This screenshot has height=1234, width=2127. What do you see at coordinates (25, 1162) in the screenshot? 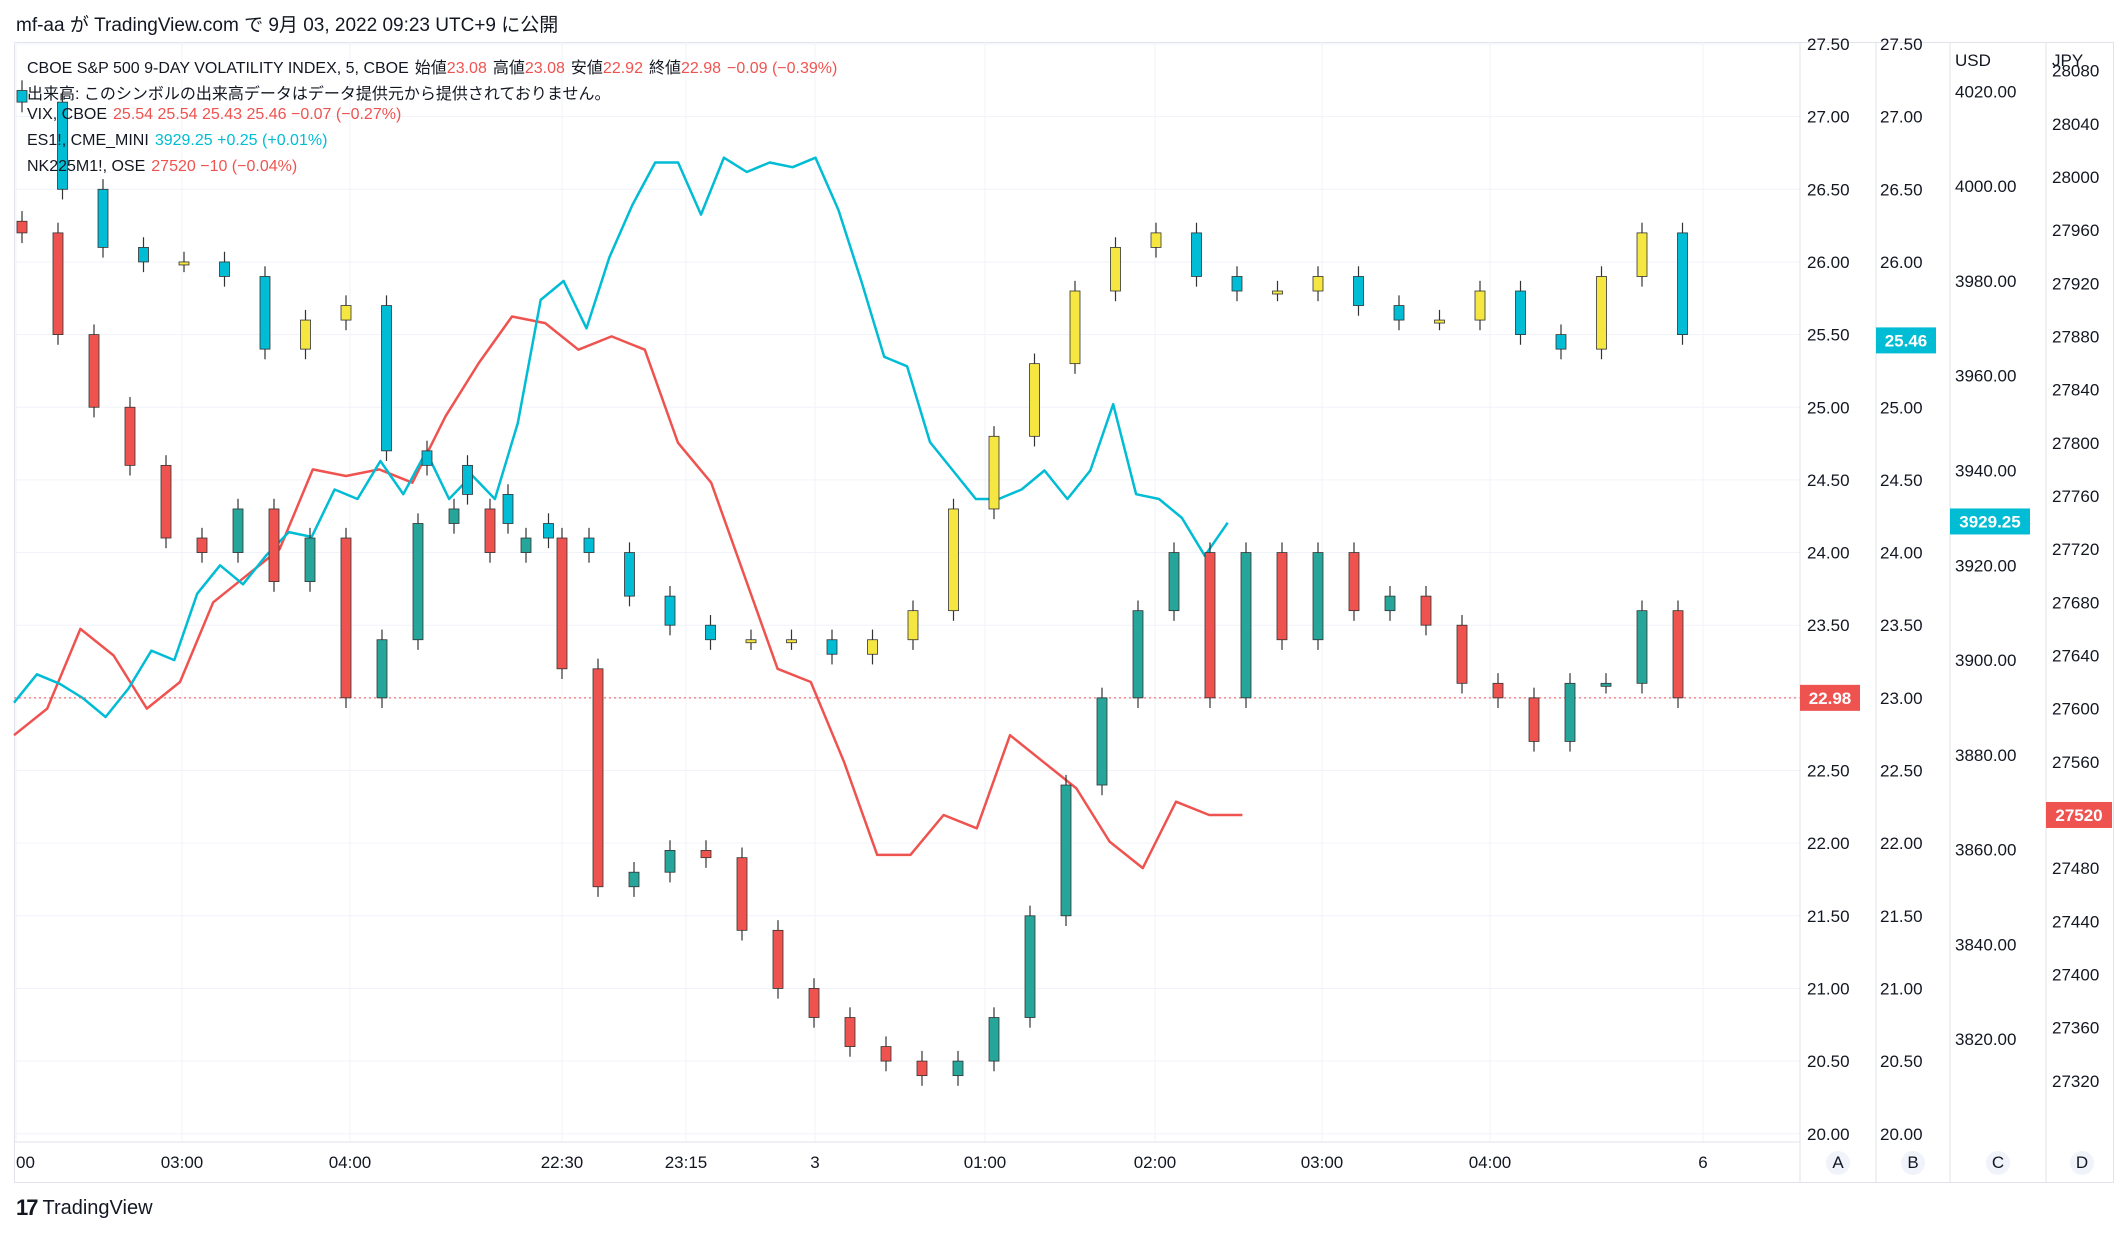
I see `x-tick-0: 00` at bounding box center [25, 1162].